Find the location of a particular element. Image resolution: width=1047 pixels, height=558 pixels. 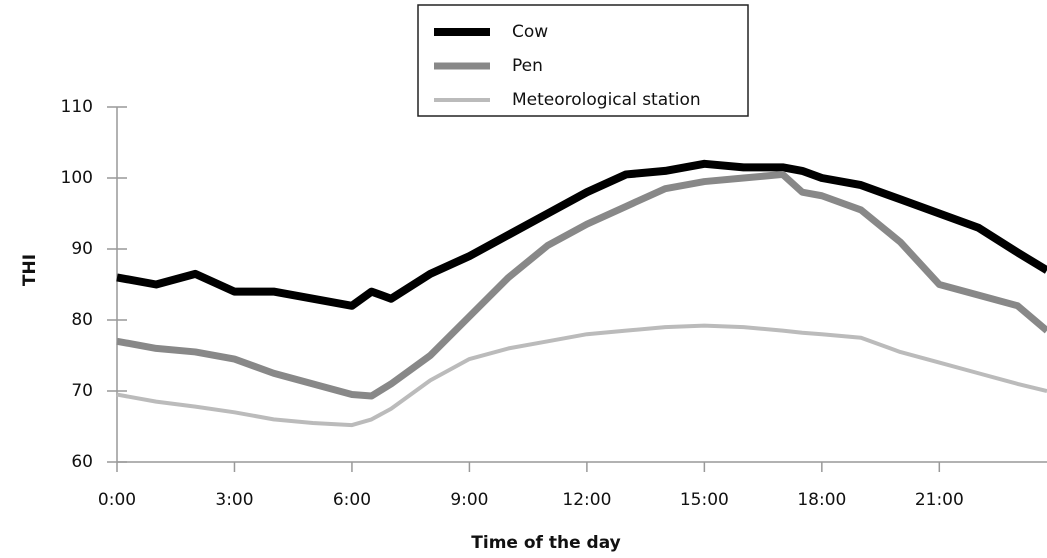

legend-box is located at coordinates (583, 60).